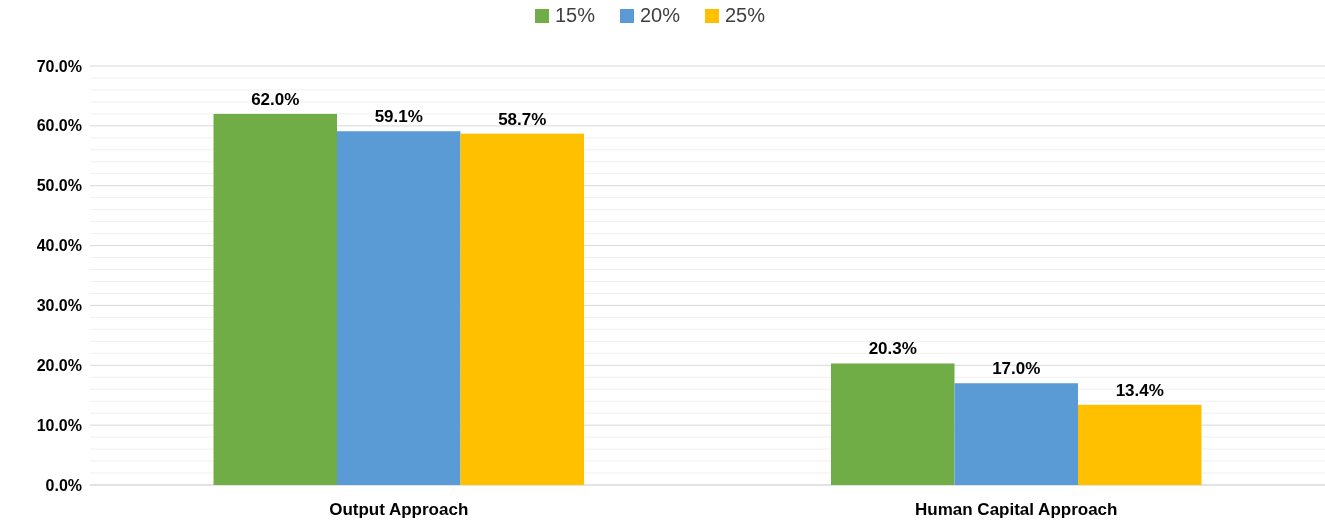 This screenshot has width=1325, height=525. Describe the element at coordinates (745, 15) in the screenshot. I see `legend-label: 25%` at that location.